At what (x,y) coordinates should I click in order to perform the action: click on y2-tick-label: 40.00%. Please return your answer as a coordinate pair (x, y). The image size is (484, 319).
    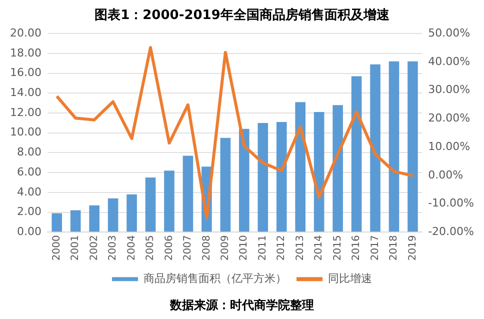
    Looking at the image, I should click on (449, 61).